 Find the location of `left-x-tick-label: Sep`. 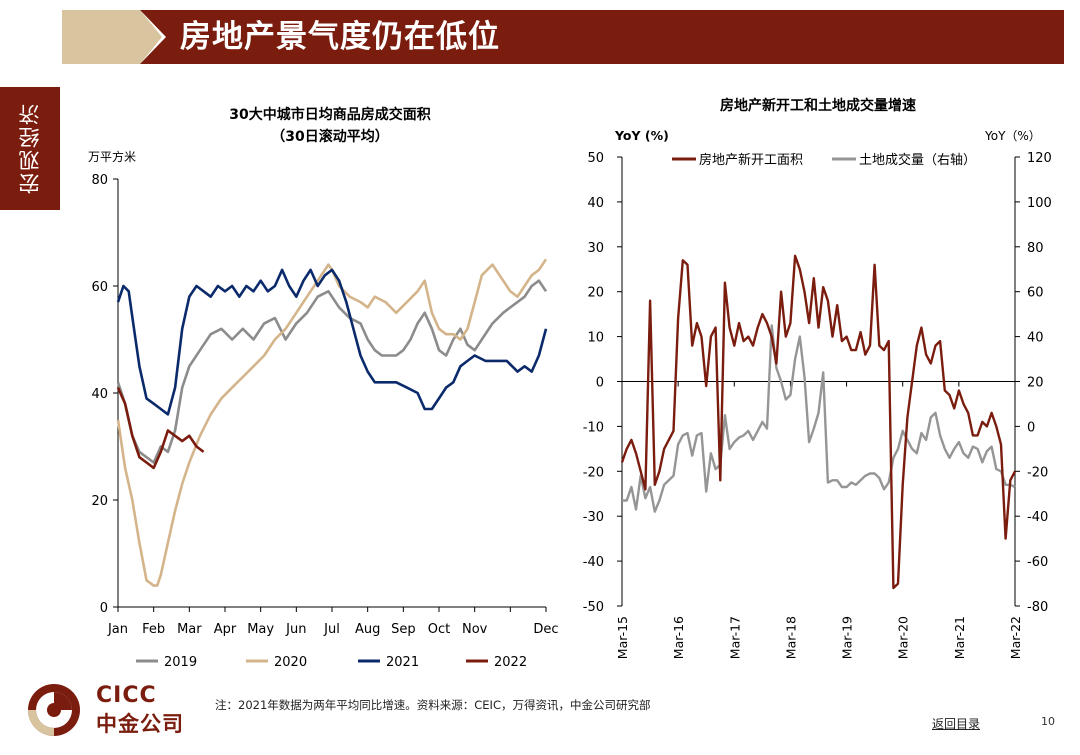

left-x-tick-label: Sep is located at coordinates (403, 629).